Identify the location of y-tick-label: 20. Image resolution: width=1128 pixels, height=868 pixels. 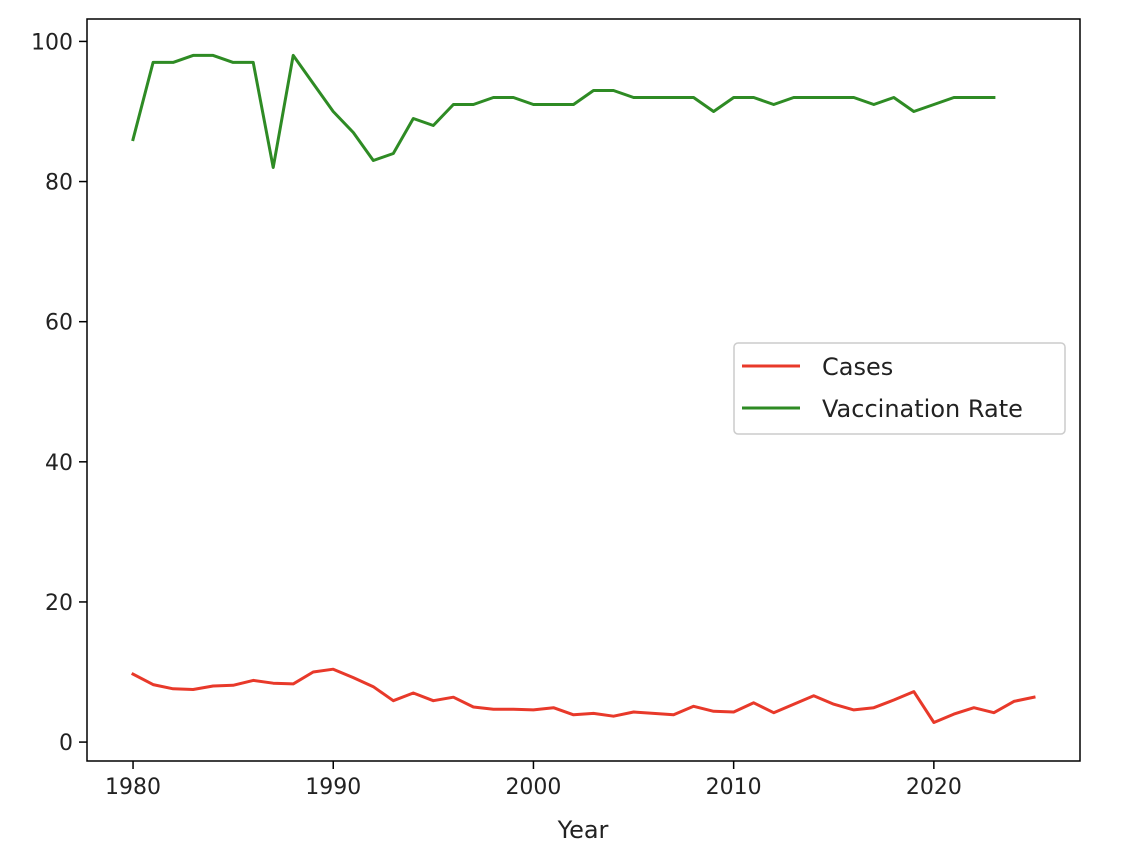
(59, 603).